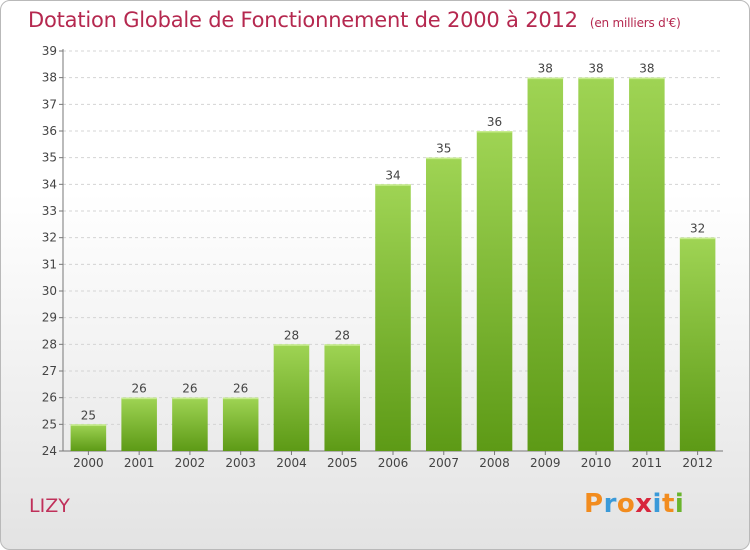 This screenshot has height=550, width=750. Describe the element at coordinates (291, 463) in the screenshot. I see `x-tick-label: 2004` at that location.